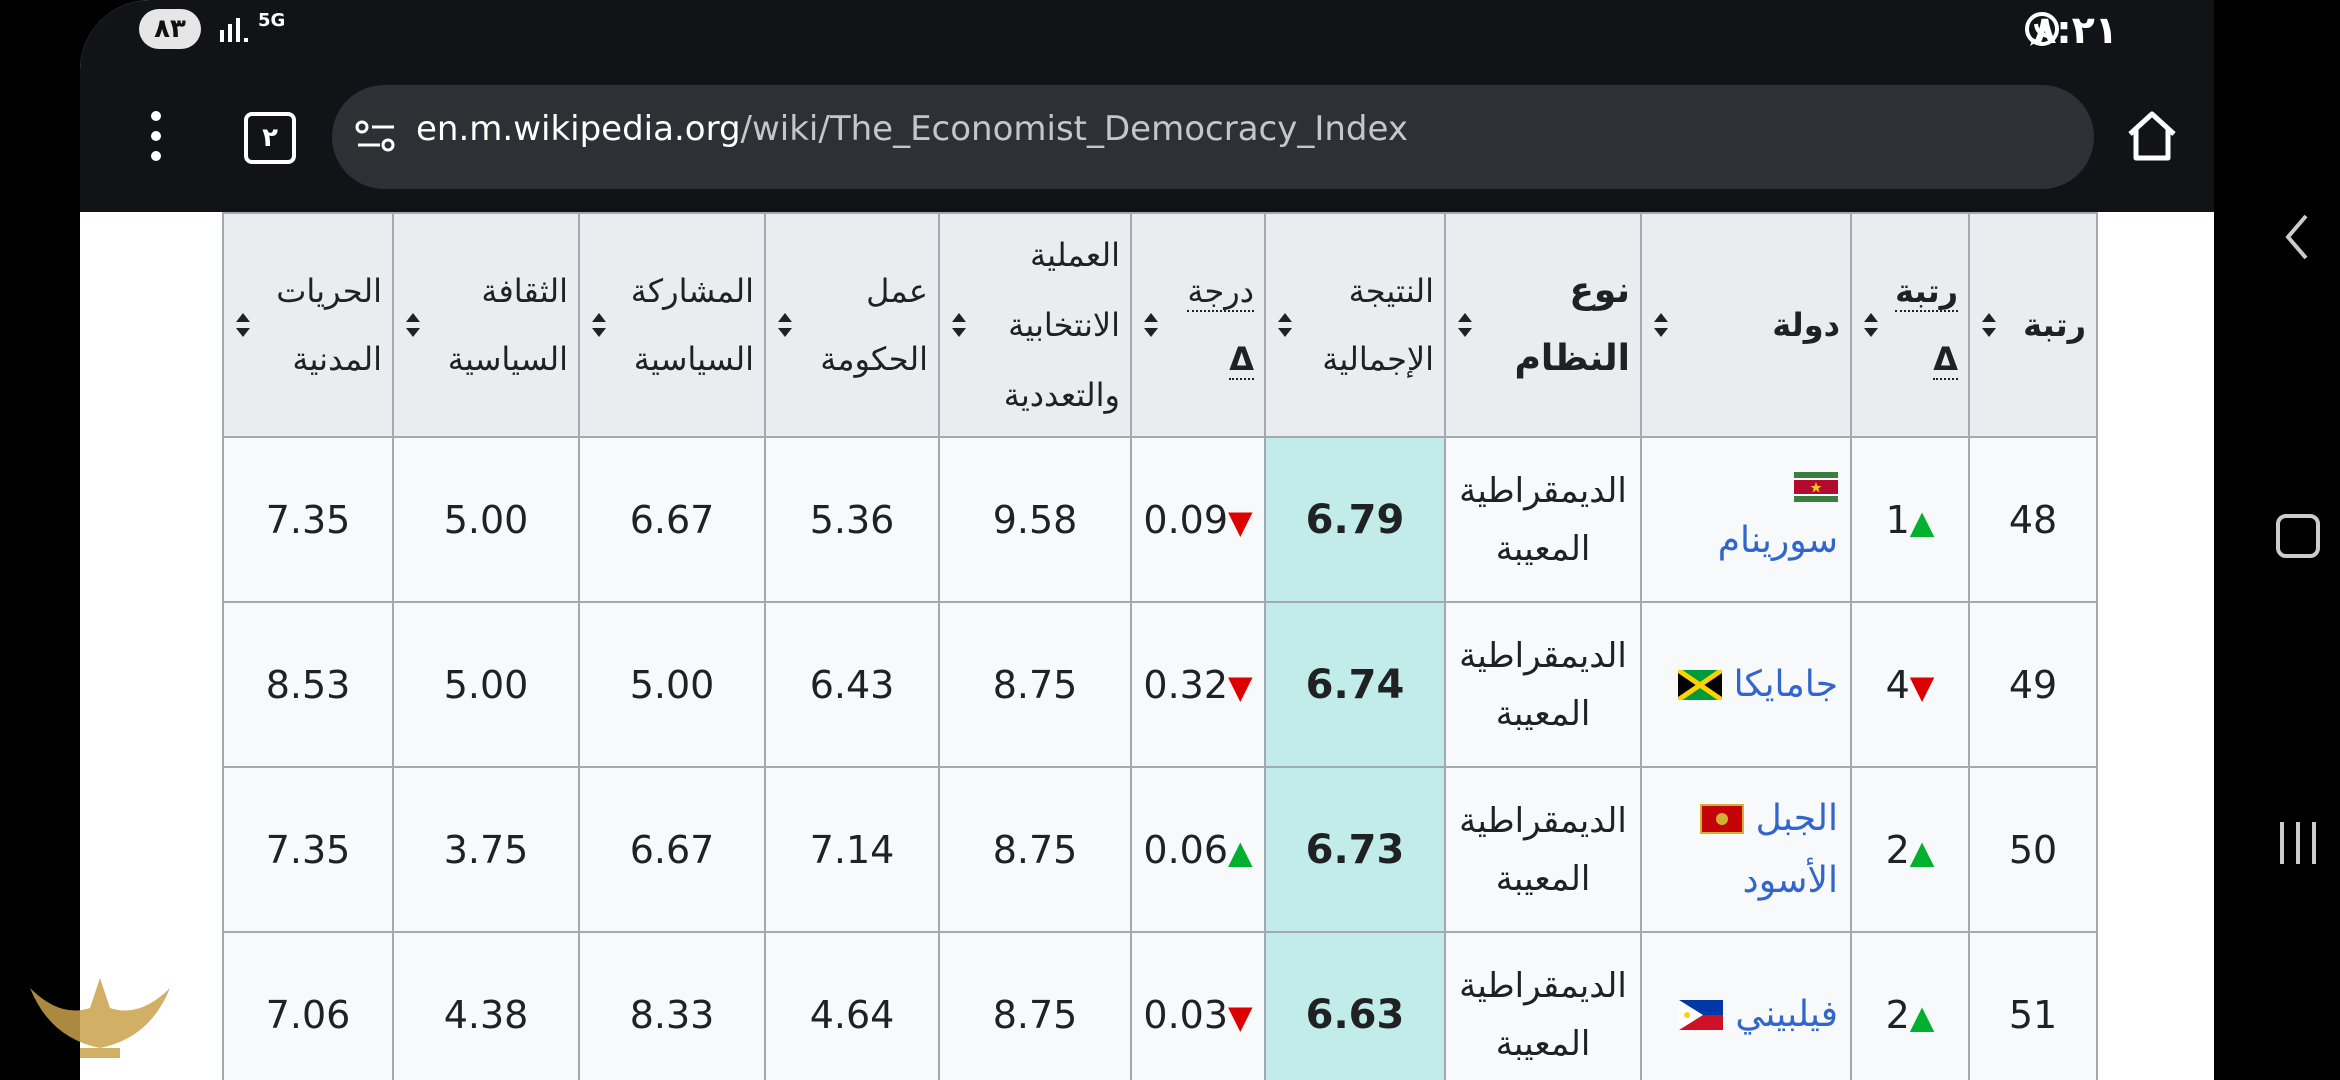 The width and height of the screenshot is (2340, 1080). Describe the element at coordinates (1721, 819) in the screenshot. I see `flag-montenegro-icon` at that location.